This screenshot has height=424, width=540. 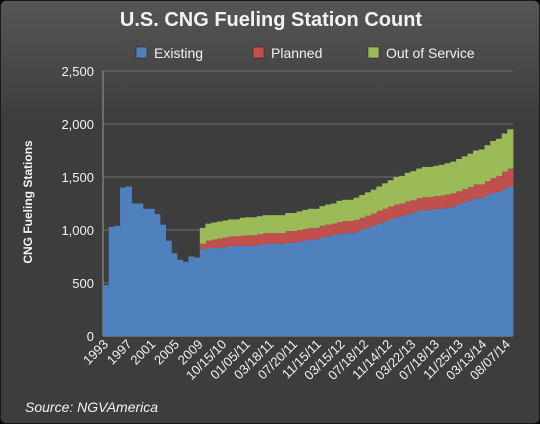 What do you see at coordinates (271, 20) in the screenshot?
I see `chart-title: U.S. CNG Fueling Station Count` at bounding box center [271, 20].